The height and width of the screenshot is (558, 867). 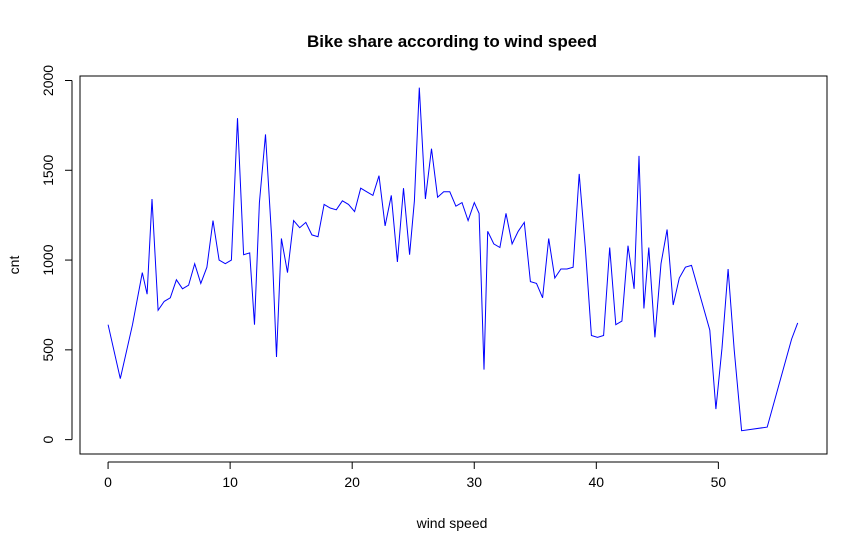 I want to click on x-tick-label: 0, so click(x=108, y=482).